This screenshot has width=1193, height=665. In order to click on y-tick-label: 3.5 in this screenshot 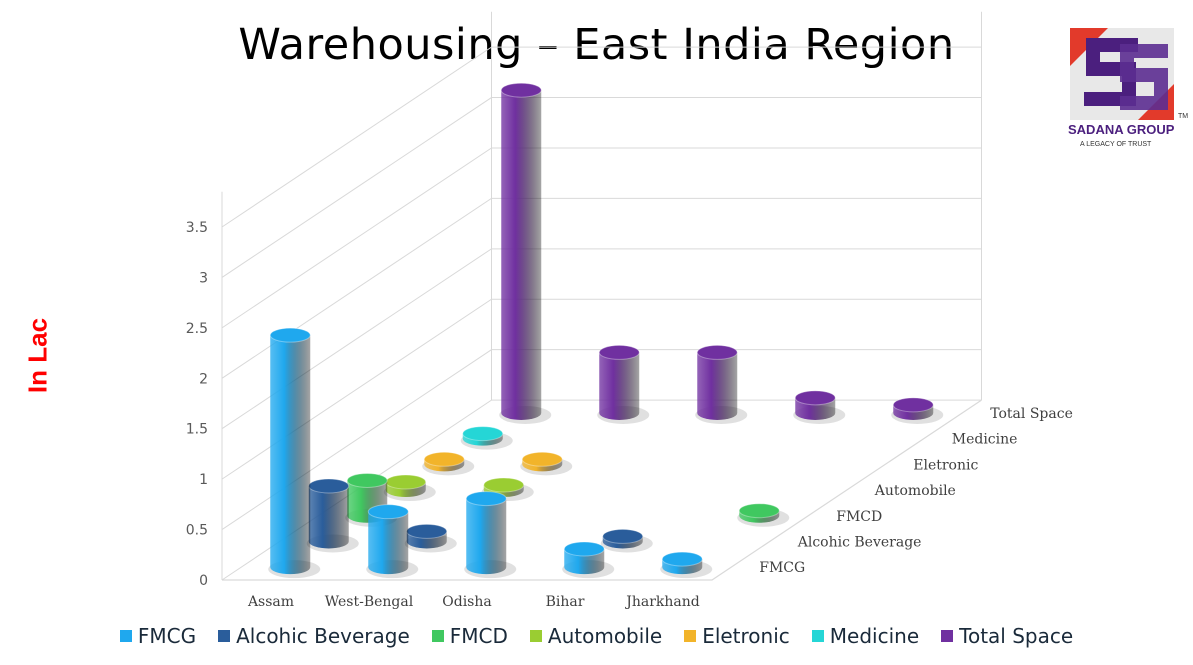, I will do `click(197, 228)`.